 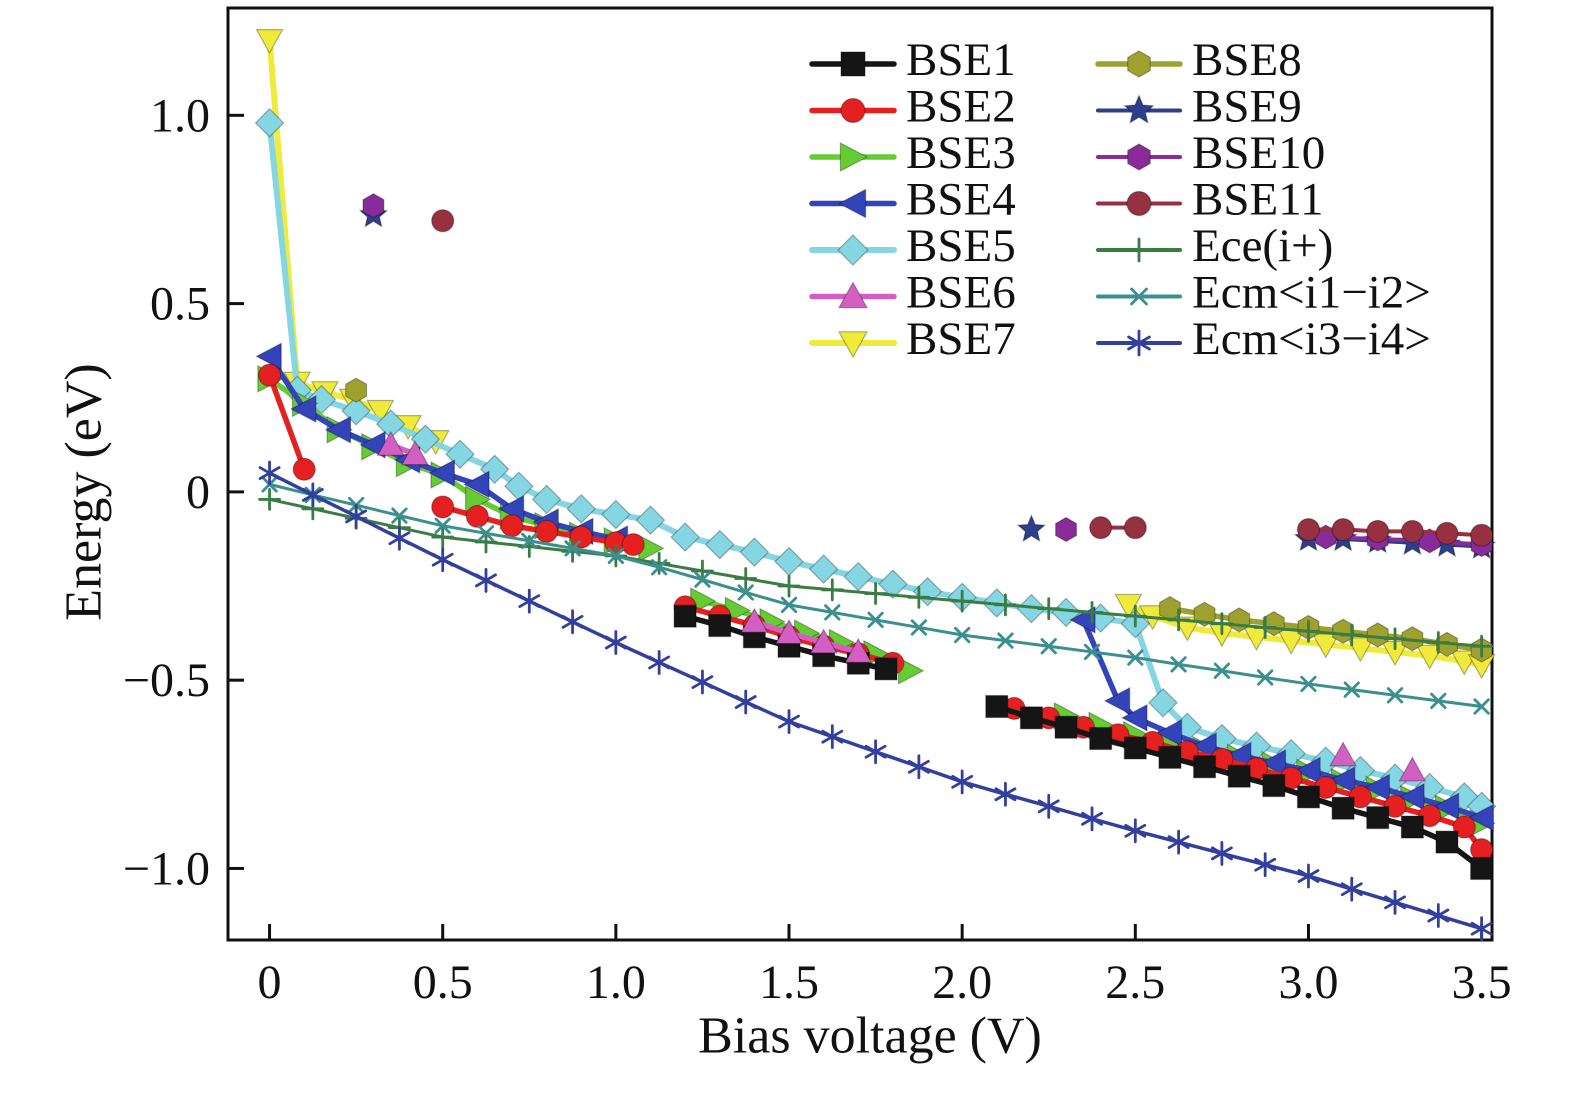 I want to click on x-axis-title: Bias voltage (V), so click(x=870, y=1036).